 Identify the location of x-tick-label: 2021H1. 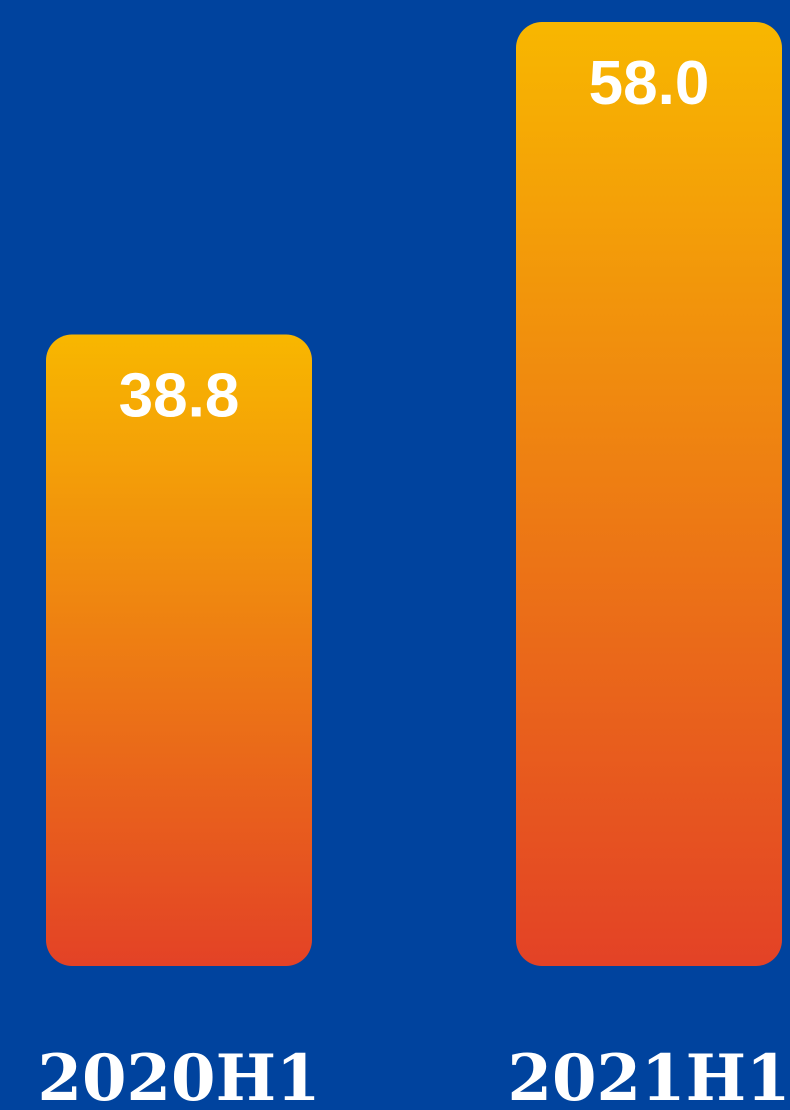
(648, 1075).